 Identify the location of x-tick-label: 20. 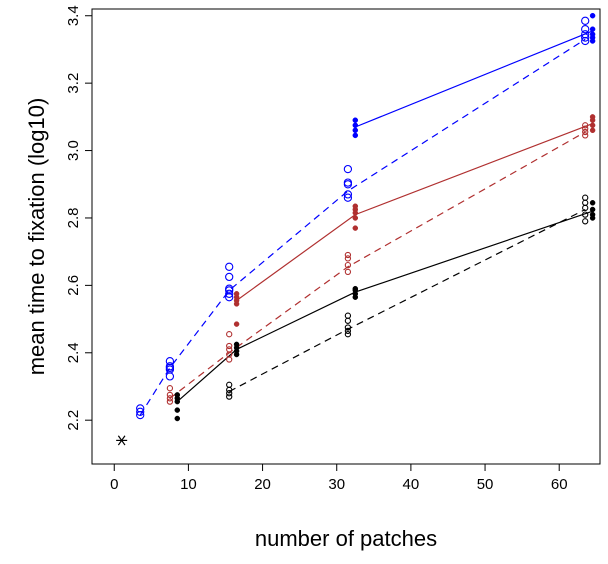
(262, 484).